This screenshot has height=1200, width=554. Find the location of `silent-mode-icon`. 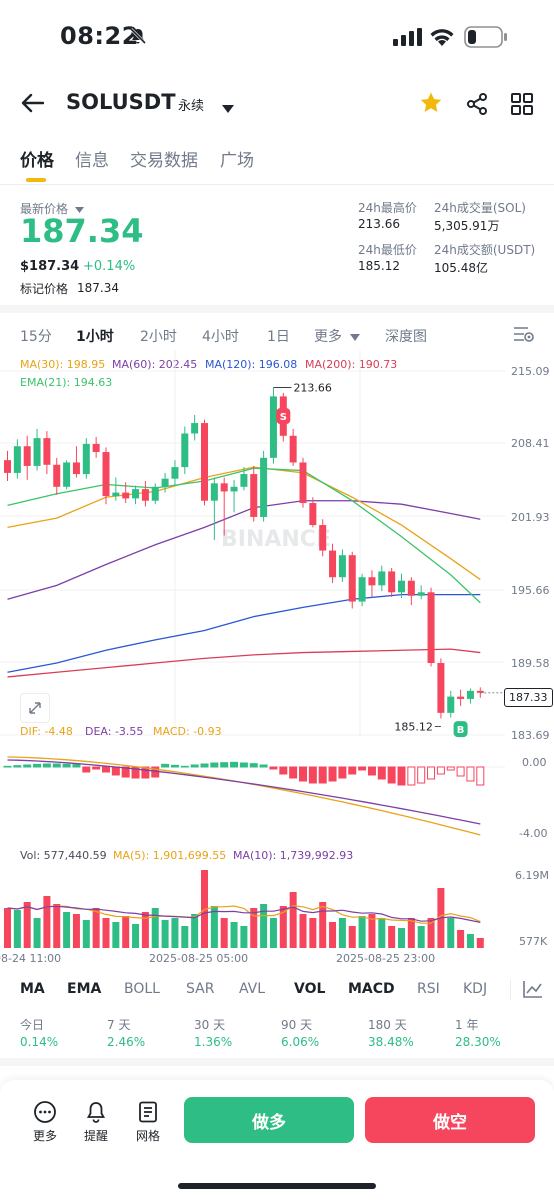

silent-mode-icon is located at coordinates (138, 38).